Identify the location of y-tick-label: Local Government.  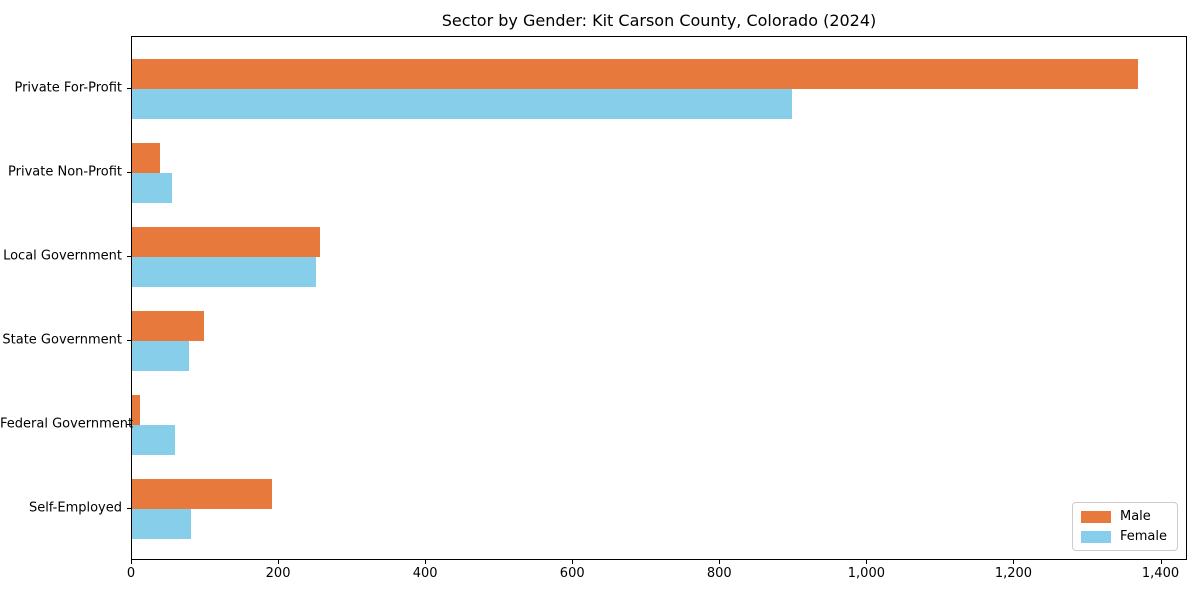
(62, 256).